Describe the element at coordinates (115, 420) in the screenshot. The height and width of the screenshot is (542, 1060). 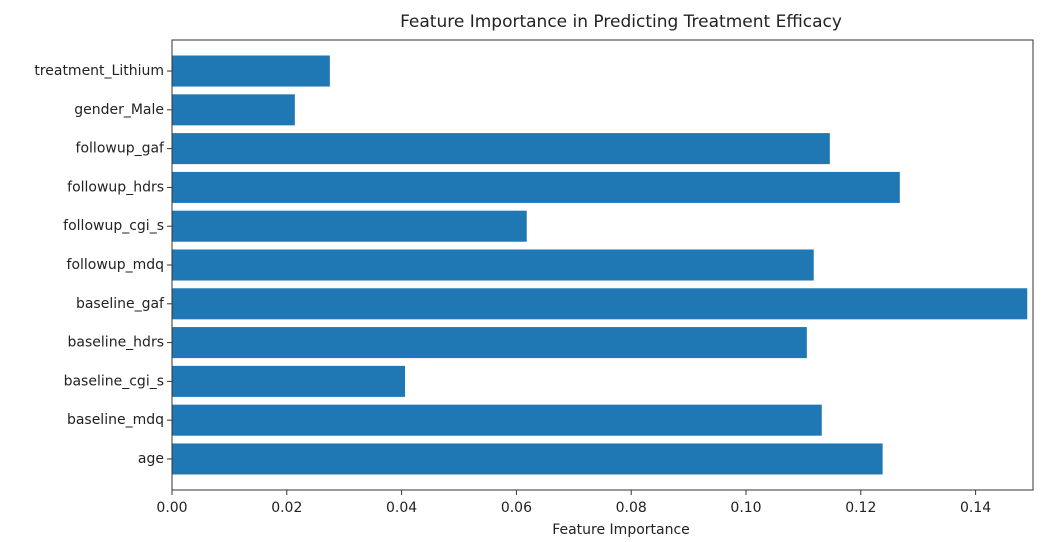
I see `y-tick-label: baseline_mdq` at that location.